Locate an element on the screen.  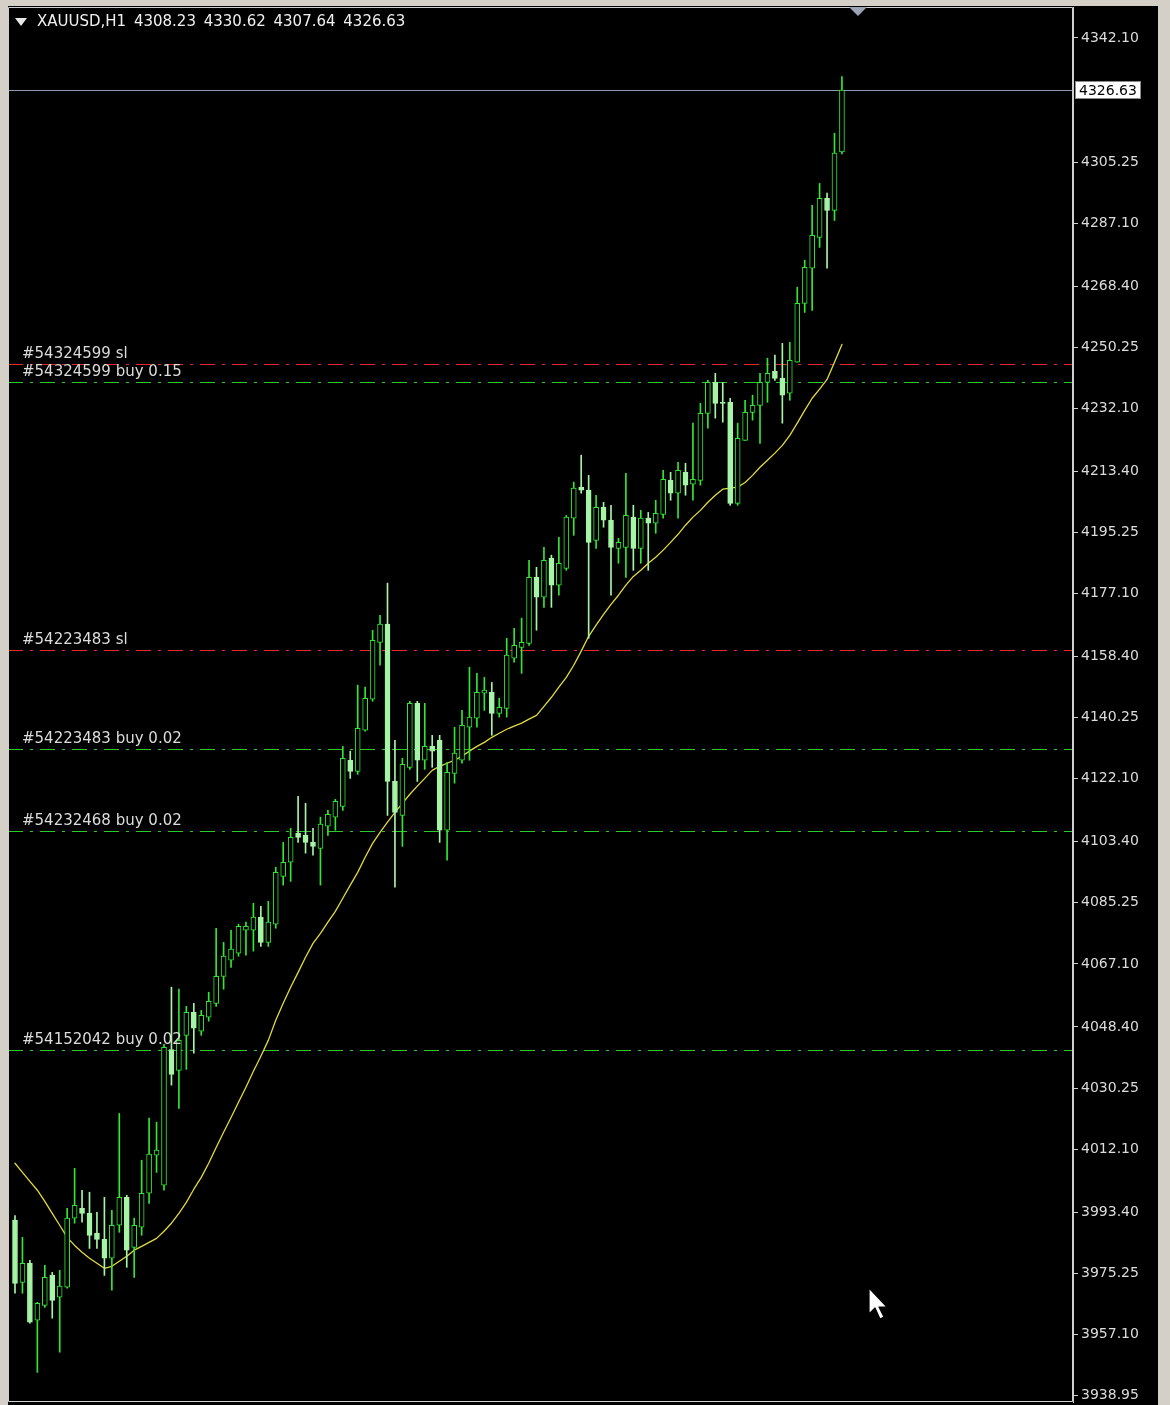
y-tick-label: 4085.25 is located at coordinates (1110, 901).